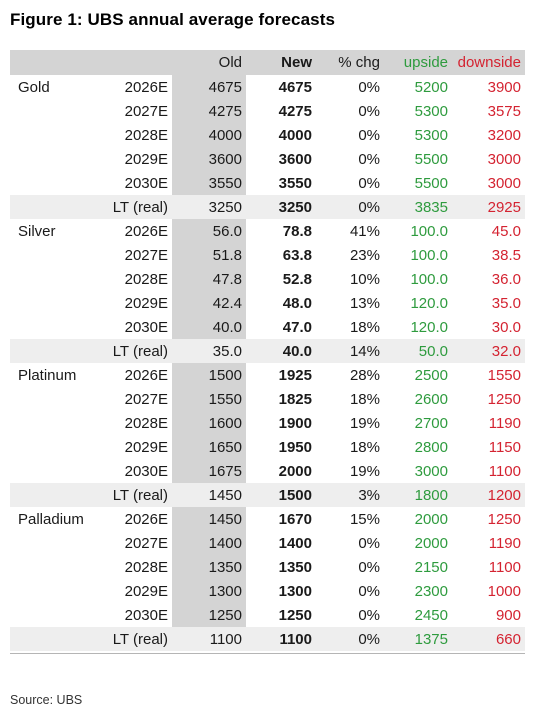 The image size is (533, 720). I want to click on upside-cell: 2500, so click(431, 375).